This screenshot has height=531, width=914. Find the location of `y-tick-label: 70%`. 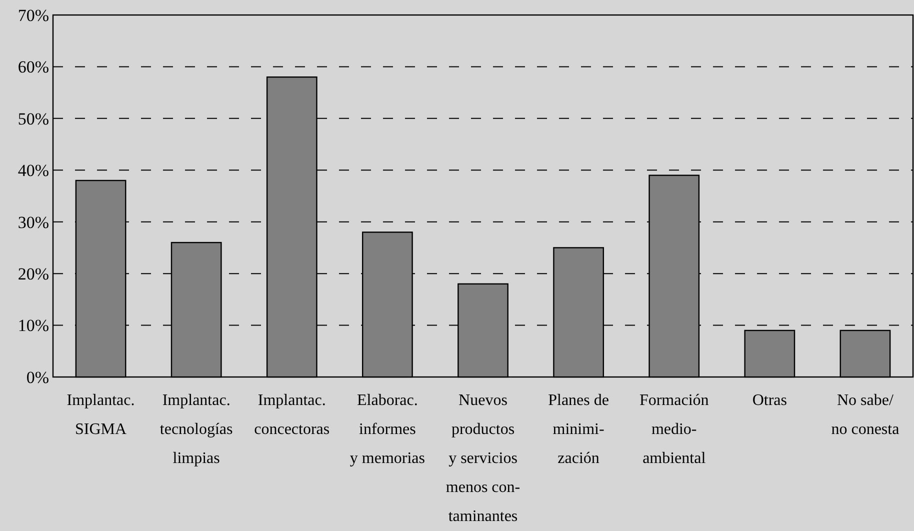

y-tick-label: 70% is located at coordinates (33, 15).